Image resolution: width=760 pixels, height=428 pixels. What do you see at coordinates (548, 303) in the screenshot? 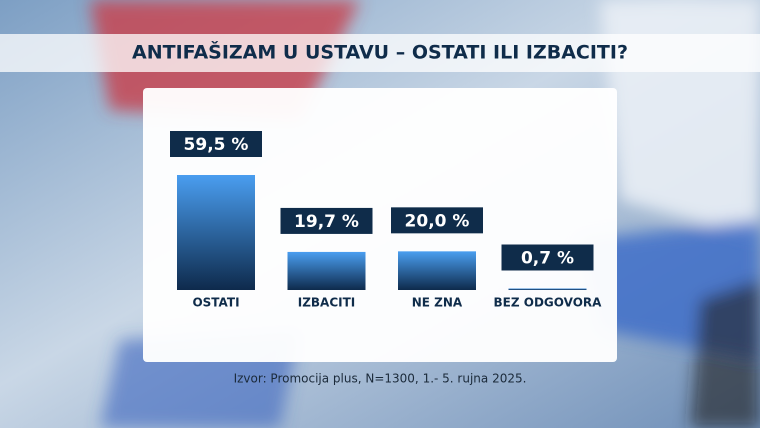
I see `x-tick-label: BEZ ODGOVORA` at bounding box center [548, 303].